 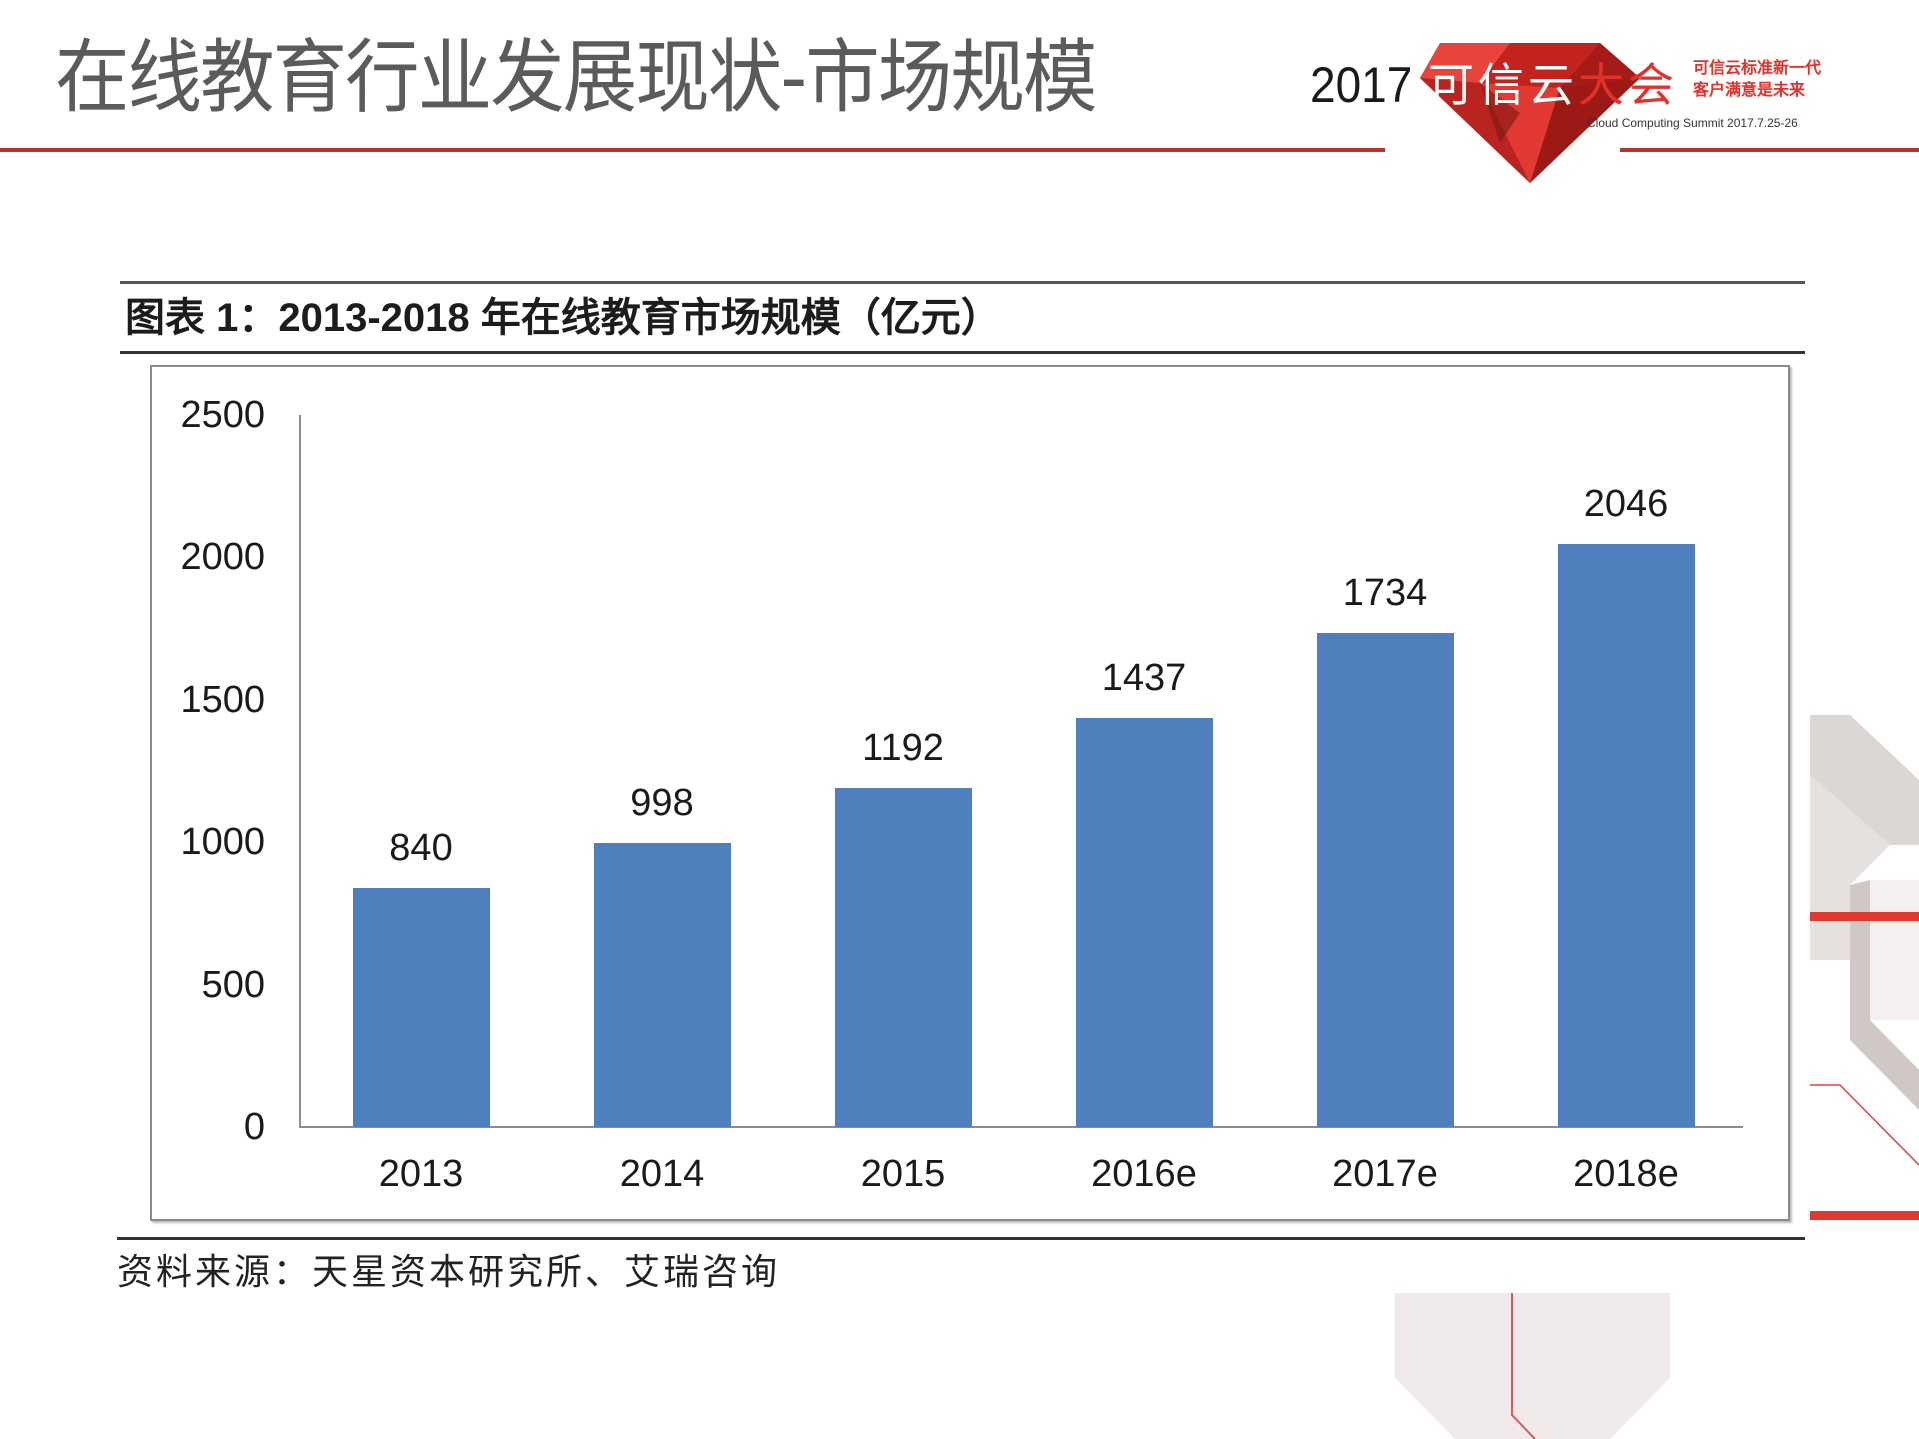 What do you see at coordinates (1769, 150) in the screenshot?
I see `header-rule-right` at bounding box center [1769, 150].